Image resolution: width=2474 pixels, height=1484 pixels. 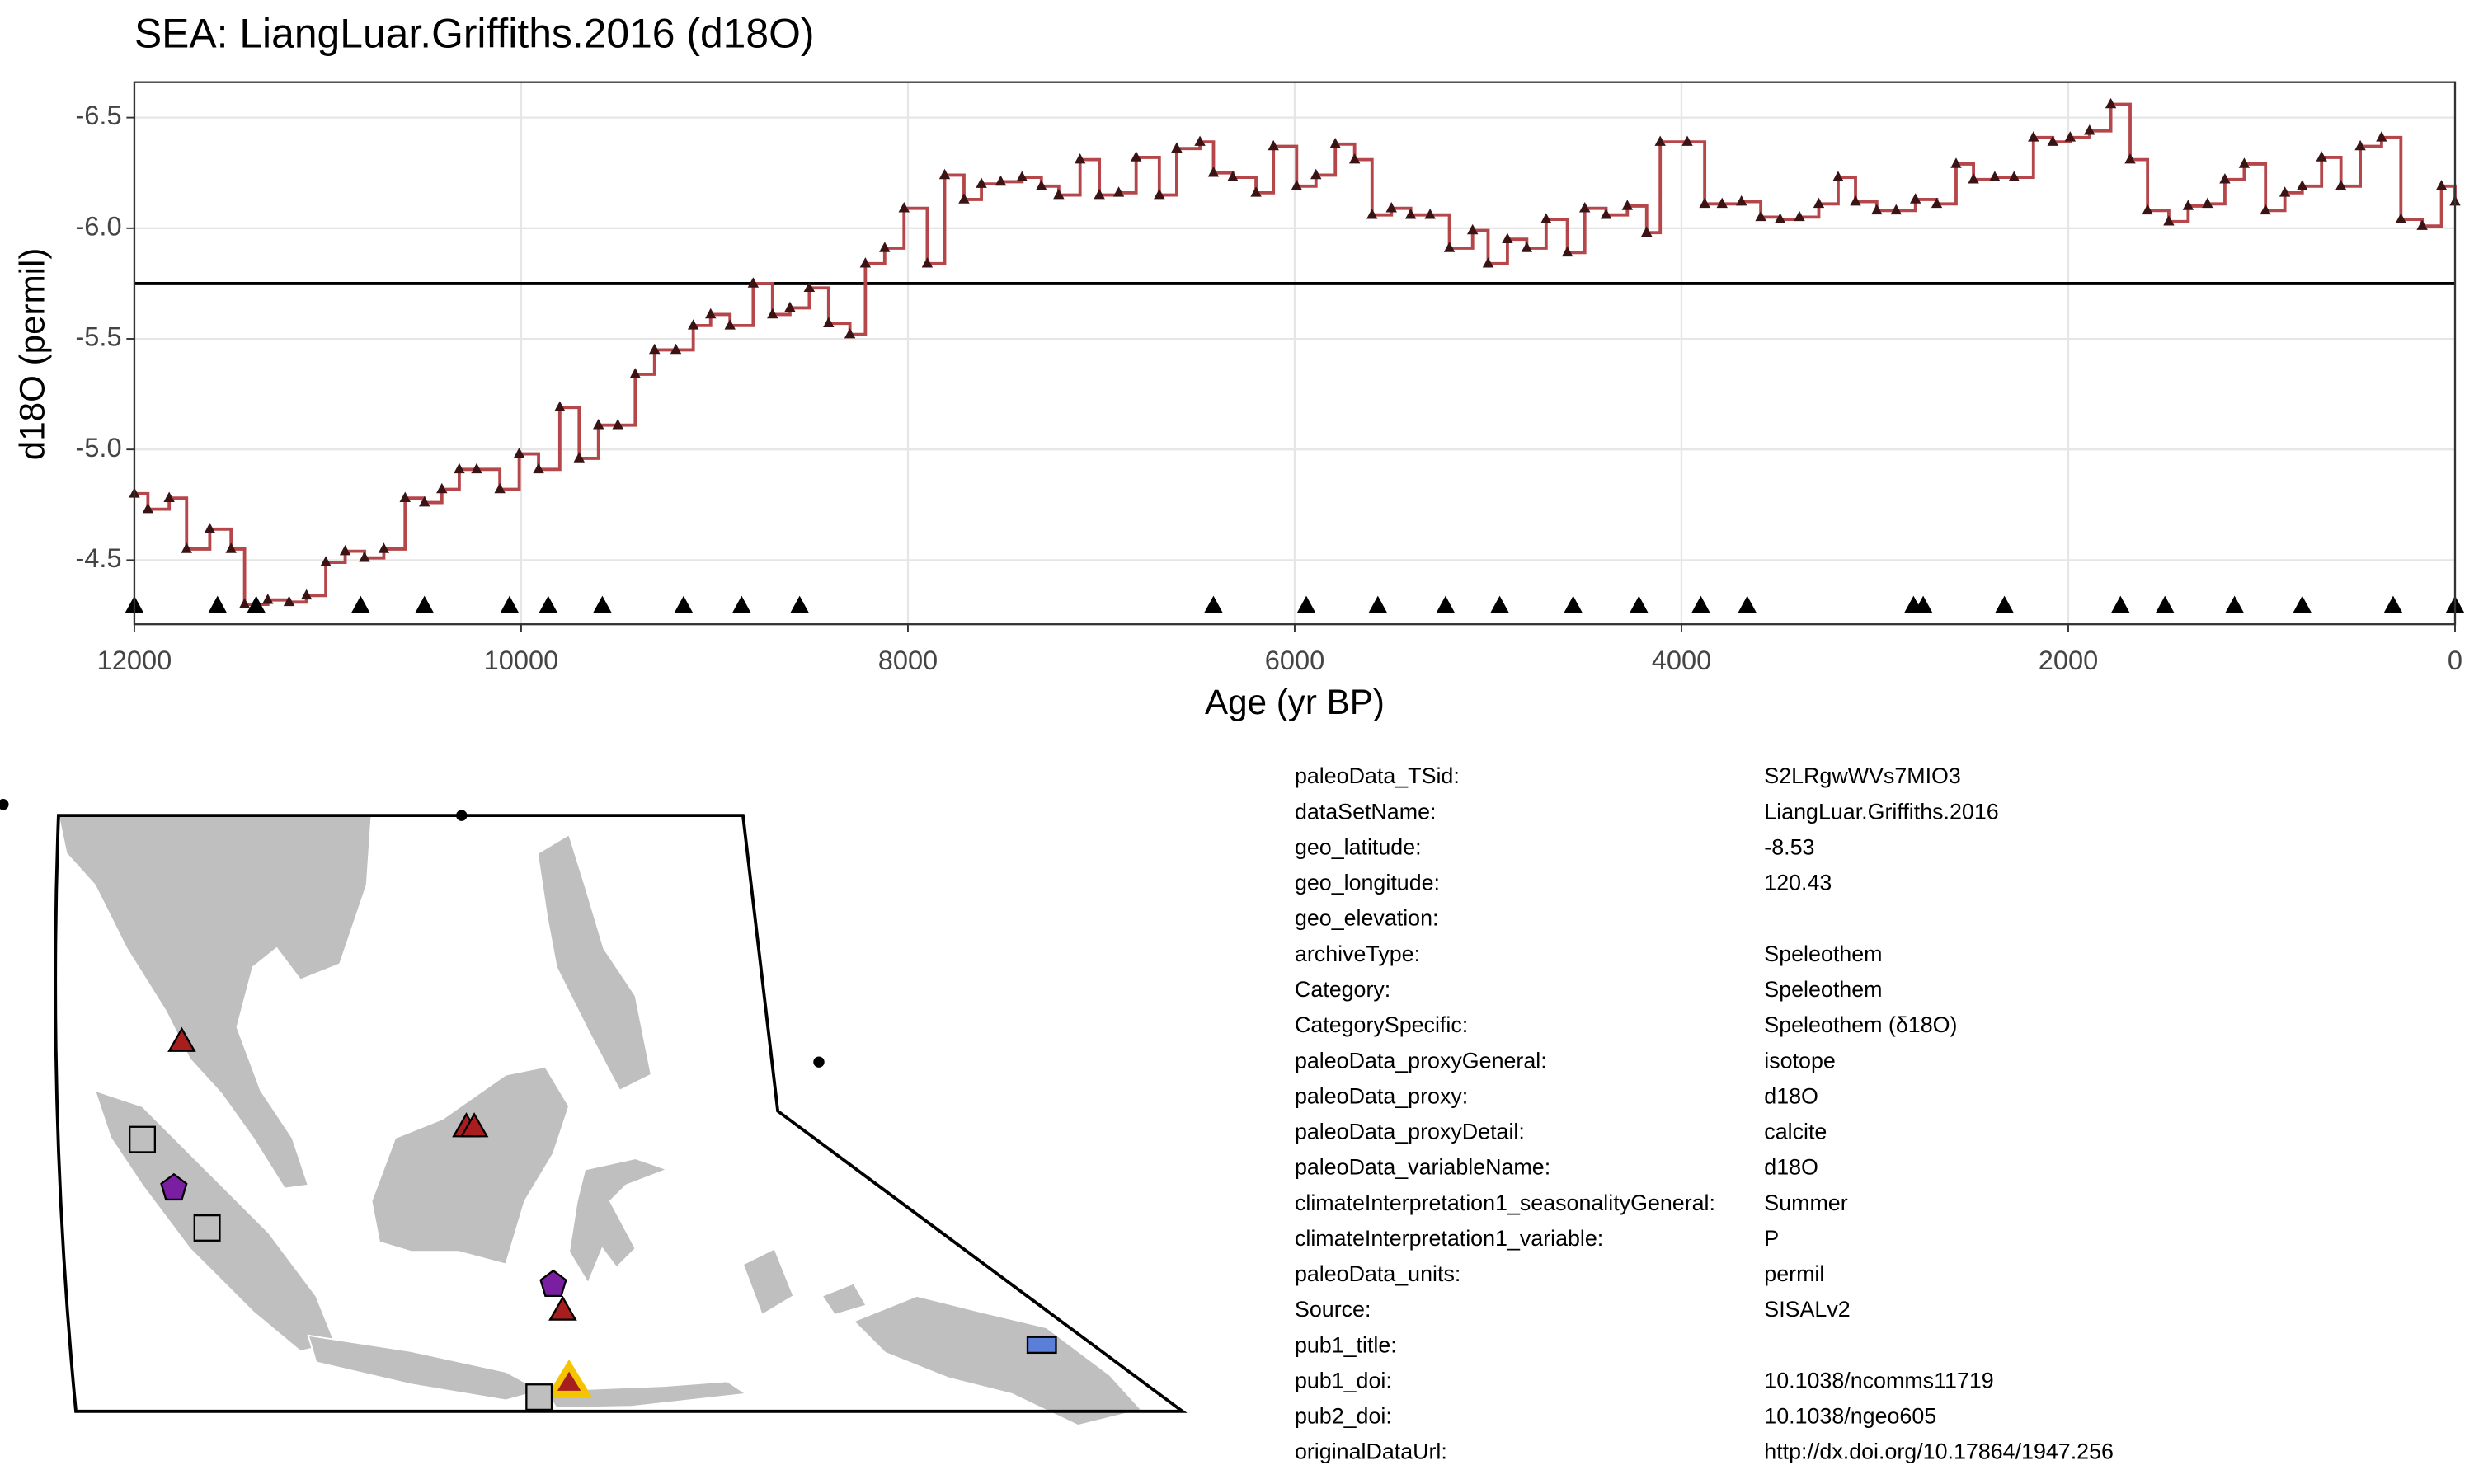 What do you see at coordinates (1805, 1202) in the screenshot?
I see `metadata-value: Summer` at bounding box center [1805, 1202].